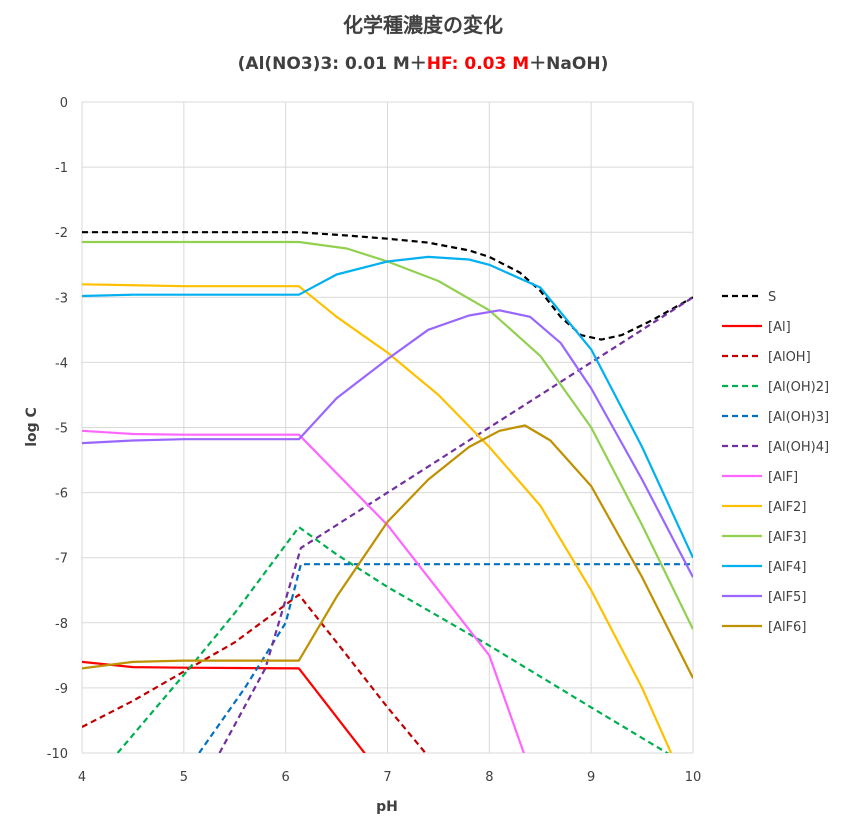 This screenshot has height=832, width=846. What do you see at coordinates (789, 357) in the screenshot?
I see `legend-label: [AlOH]` at bounding box center [789, 357].